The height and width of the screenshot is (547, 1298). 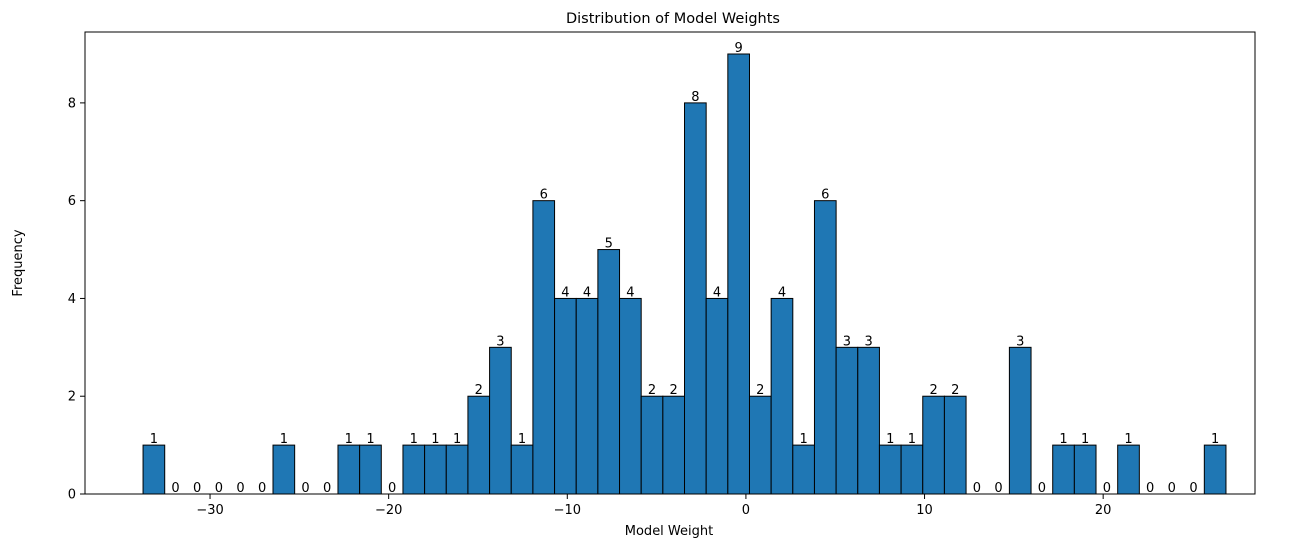 I want to click on y-axis-label: Frequency, so click(x=18, y=262).